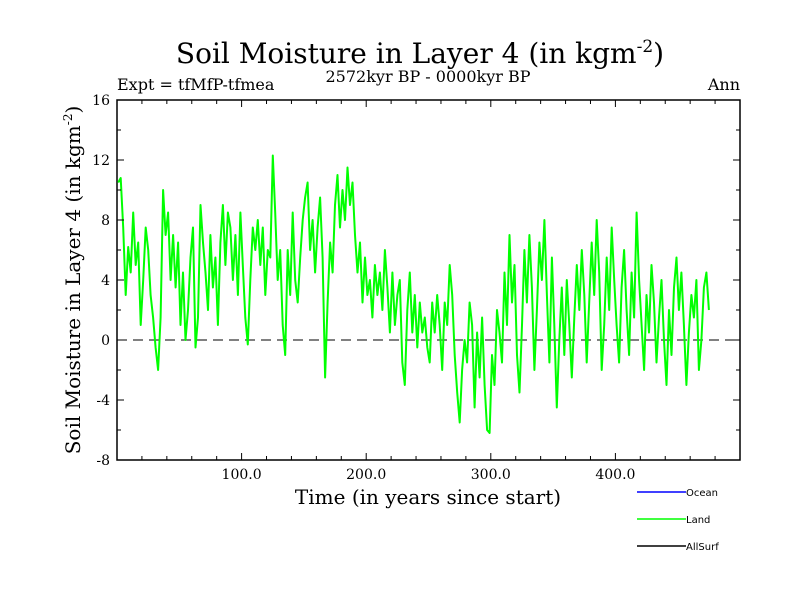  I want to click on y-tick-label: 0, so click(105, 341).